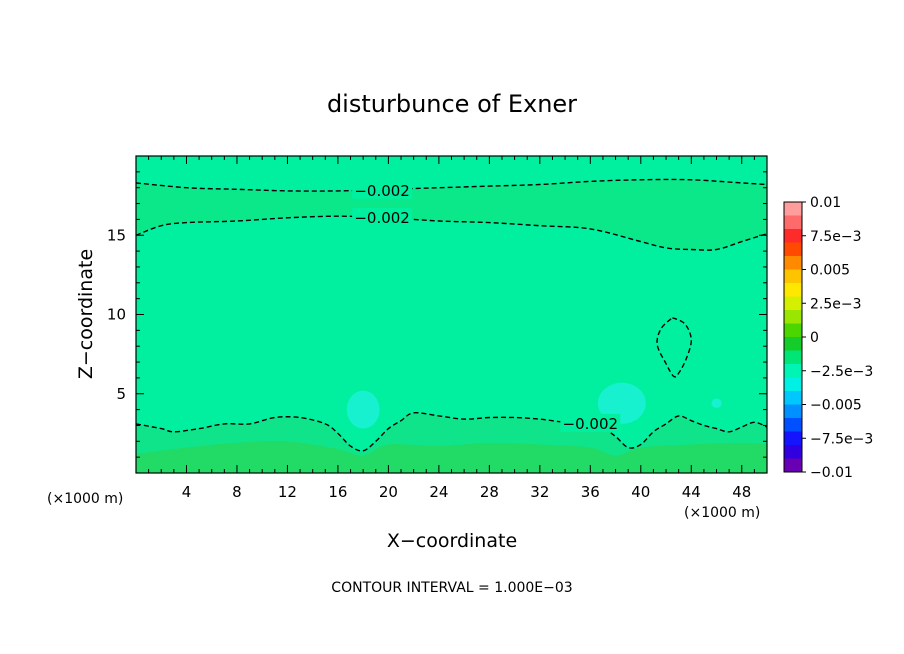 The width and height of the screenshot is (904, 654). Describe the element at coordinates (489, 492) in the screenshot. I see `x-tick-label: 28` at that location.